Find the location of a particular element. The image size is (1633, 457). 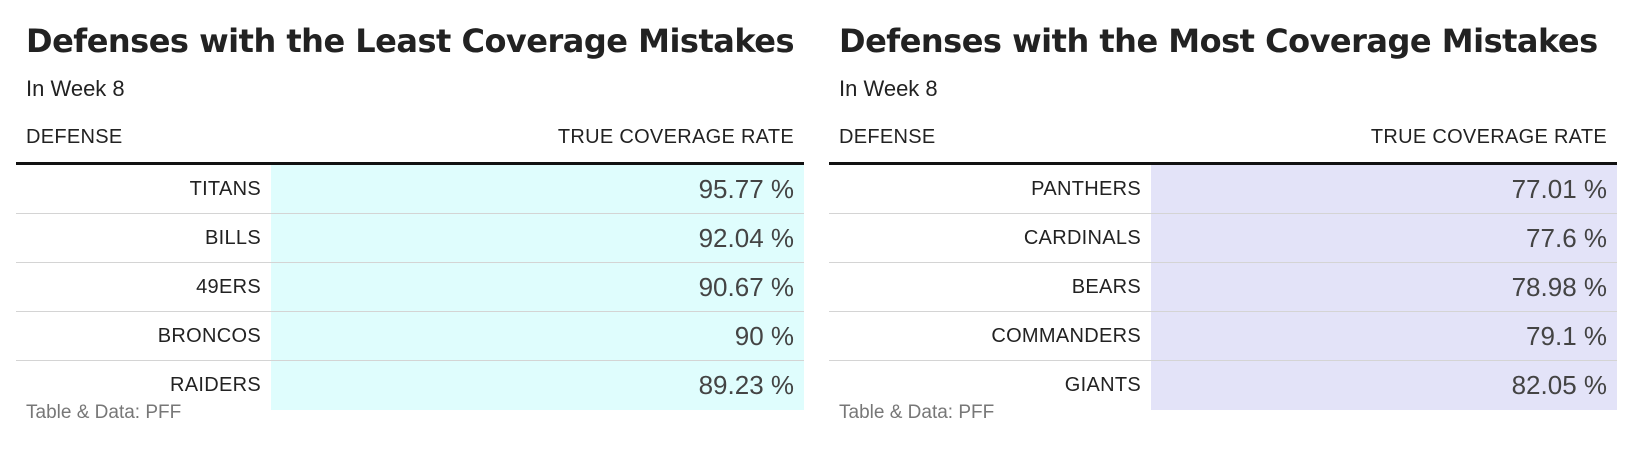

rate-cell: 89.23 % is located at coordinates (537, 385).